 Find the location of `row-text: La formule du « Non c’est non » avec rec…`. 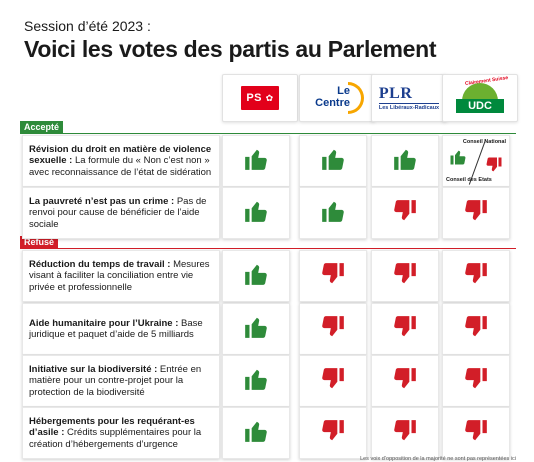

row-text: La formule du « Non c’est non » avec rec… is located at coordinates (120, 166).